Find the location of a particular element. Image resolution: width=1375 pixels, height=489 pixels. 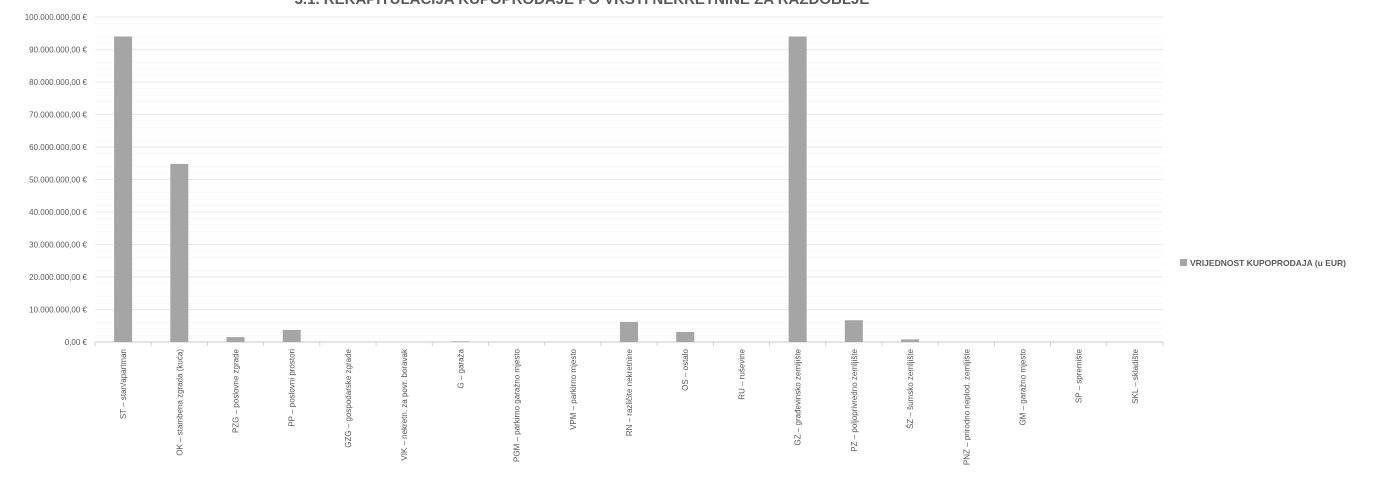

y-tick-label: 80.000.000,00 € is located at coordinates (58, 82).